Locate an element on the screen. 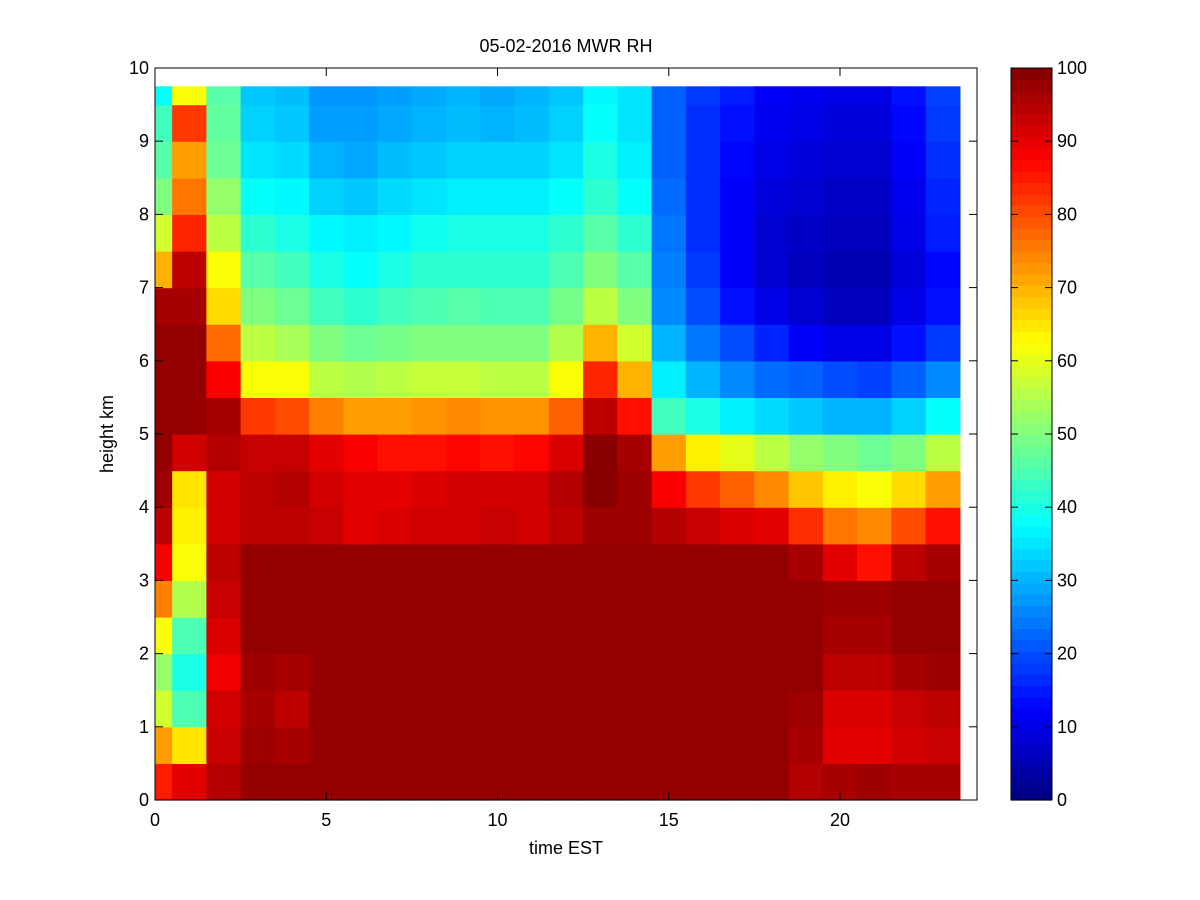  x-tick-label: 20 is located at coordinates (840, 820).